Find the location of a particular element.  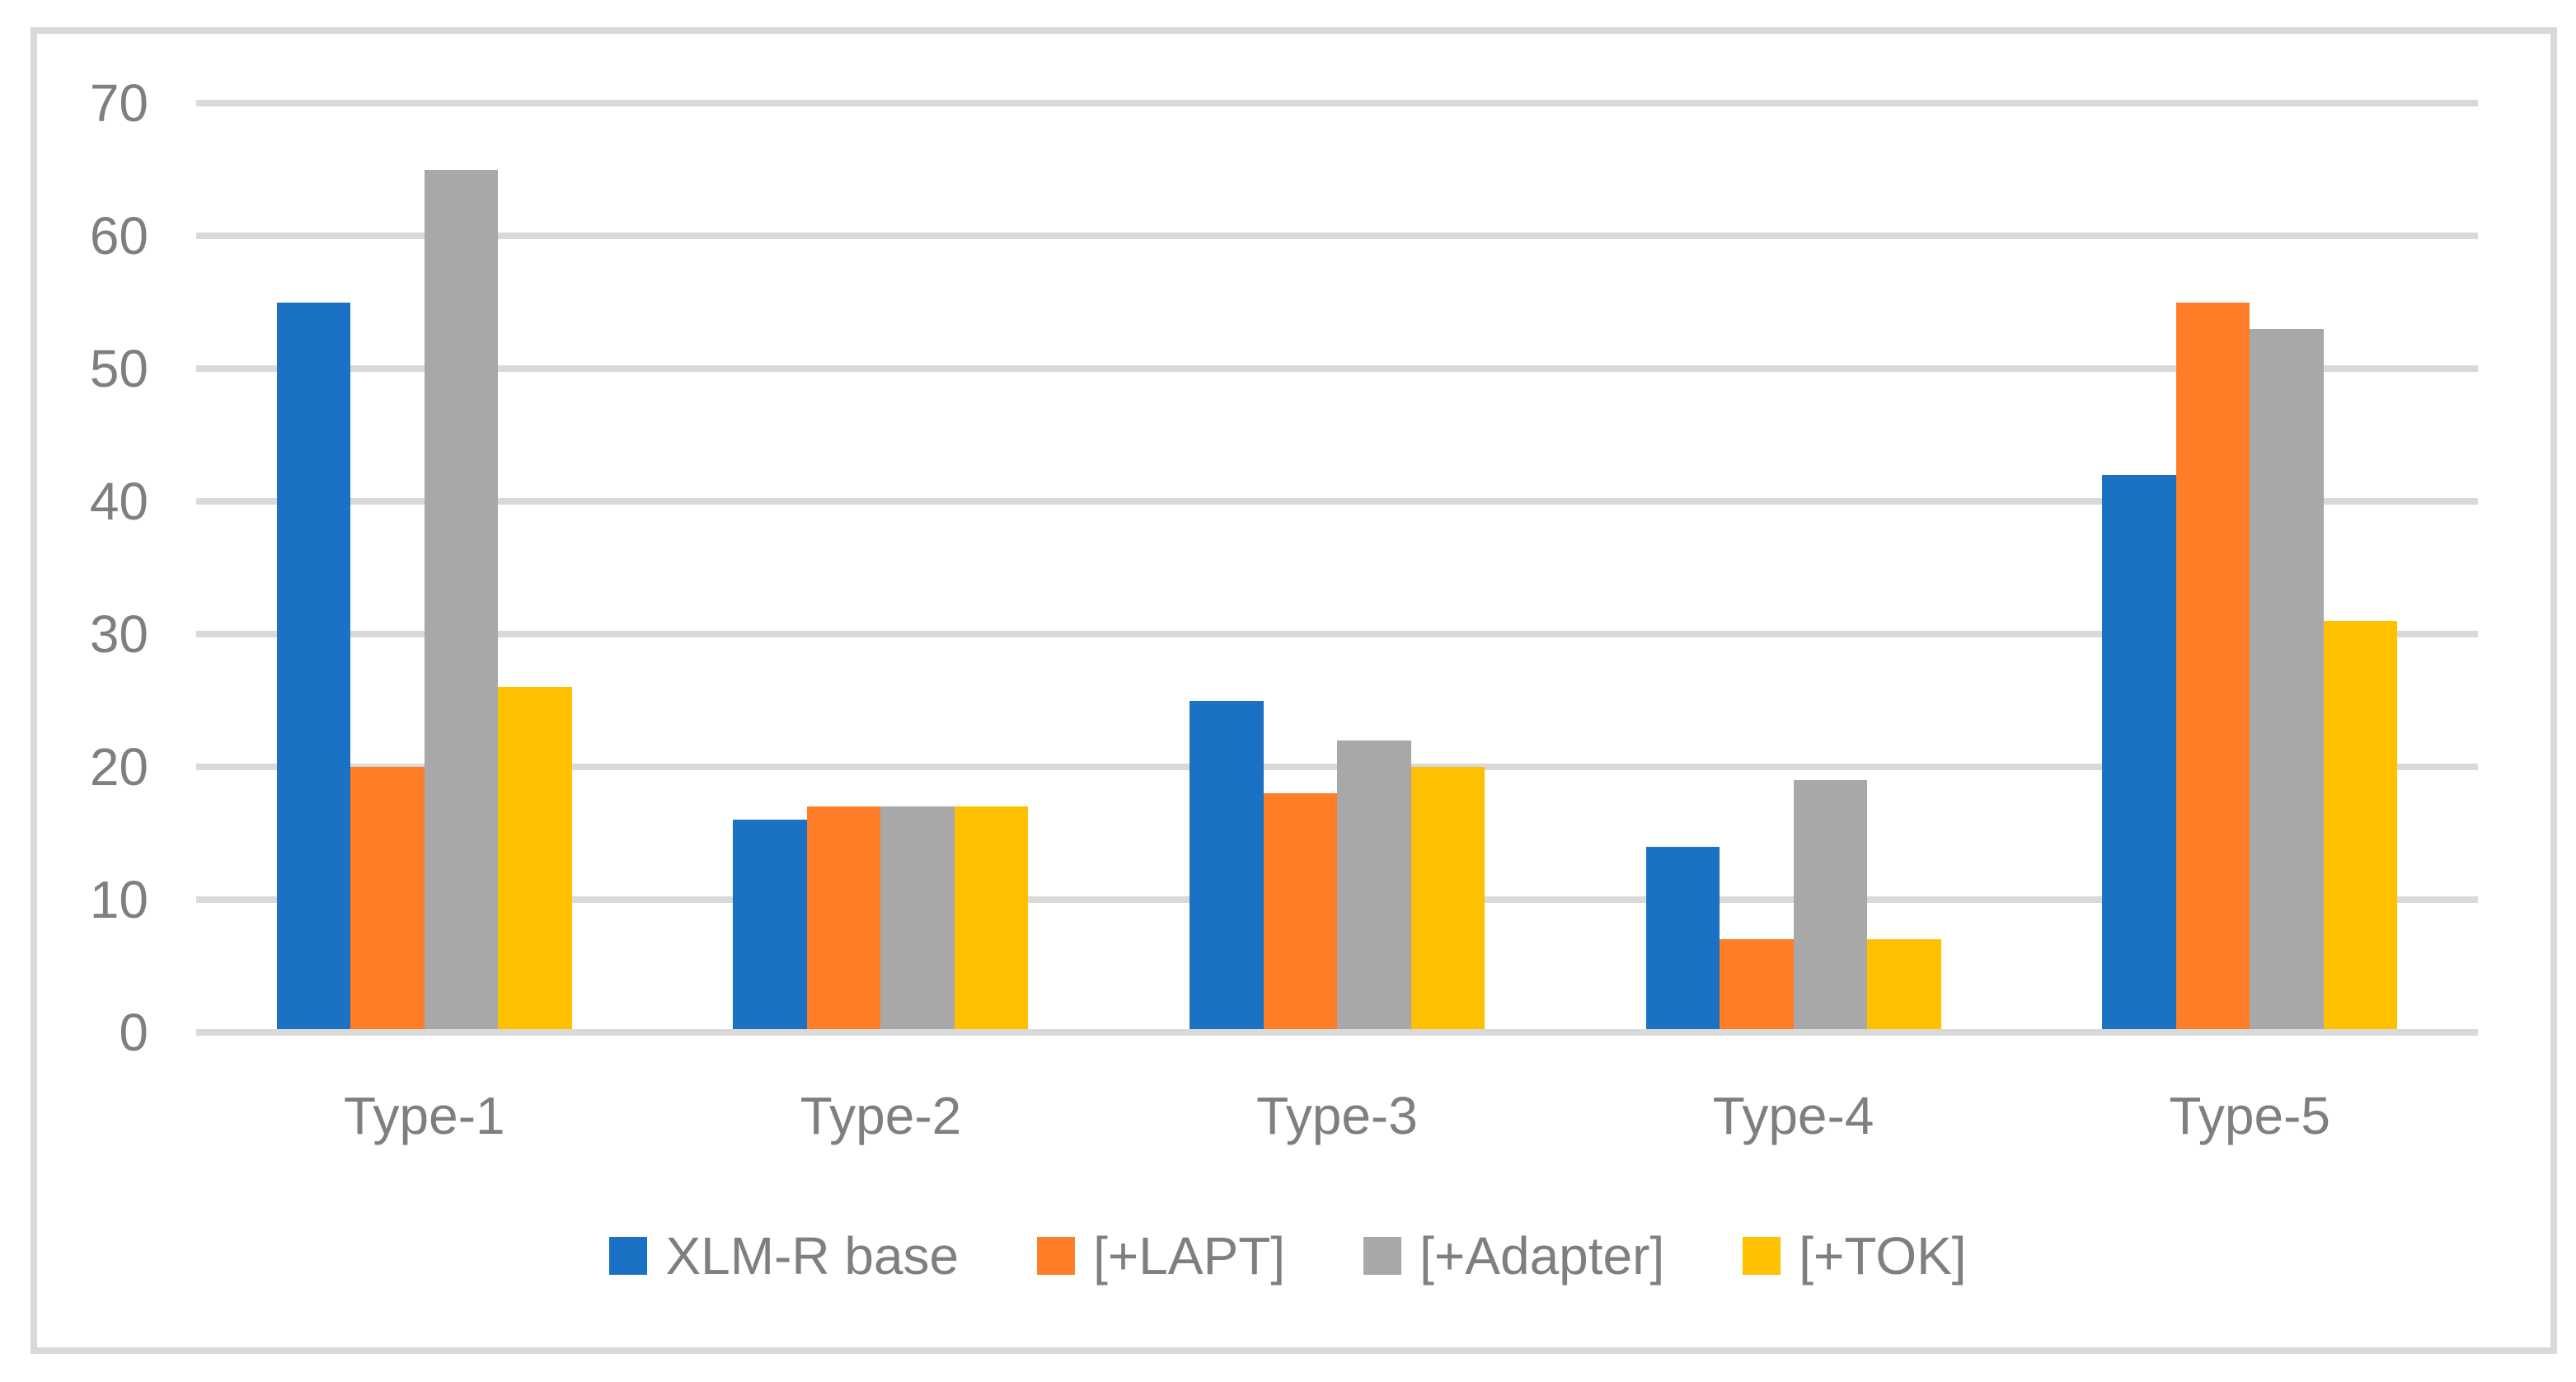

x-category-label-type-5: Type-5 is located at coordinates (2250, 1115).